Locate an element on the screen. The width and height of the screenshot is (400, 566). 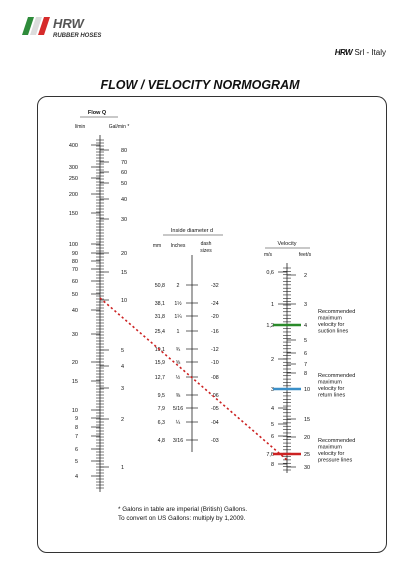
flow-lmin-label: 70 is located at coordinates (75, 270).